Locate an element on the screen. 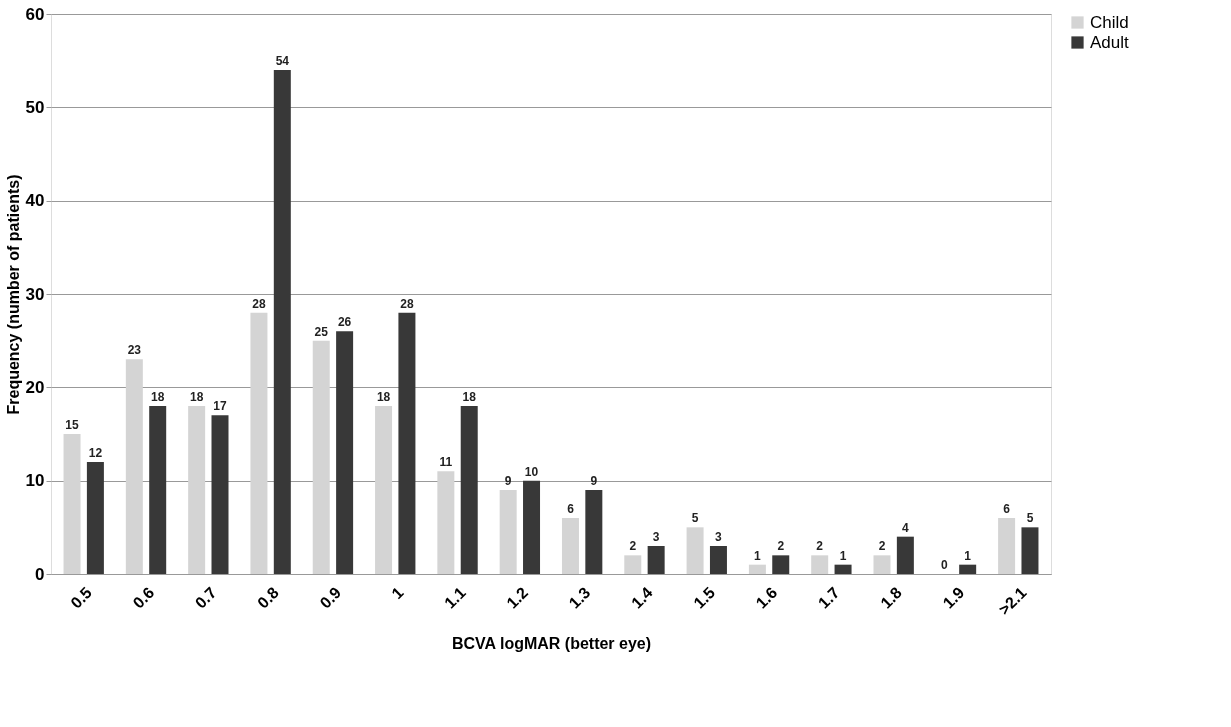  y-tick-label: 20 is located at coordinates (35, 387).